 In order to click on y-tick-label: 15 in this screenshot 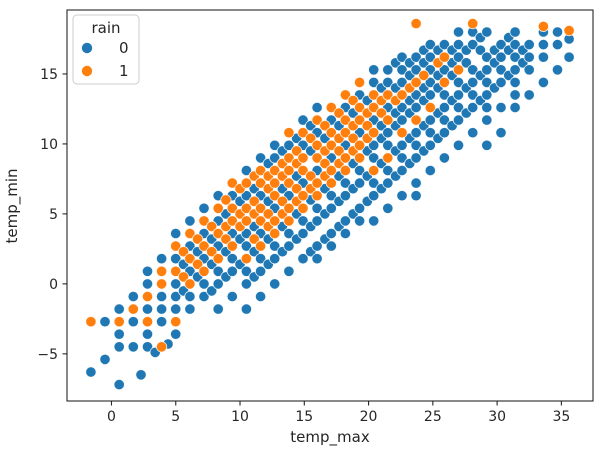, I will do `click(49, 75)`.